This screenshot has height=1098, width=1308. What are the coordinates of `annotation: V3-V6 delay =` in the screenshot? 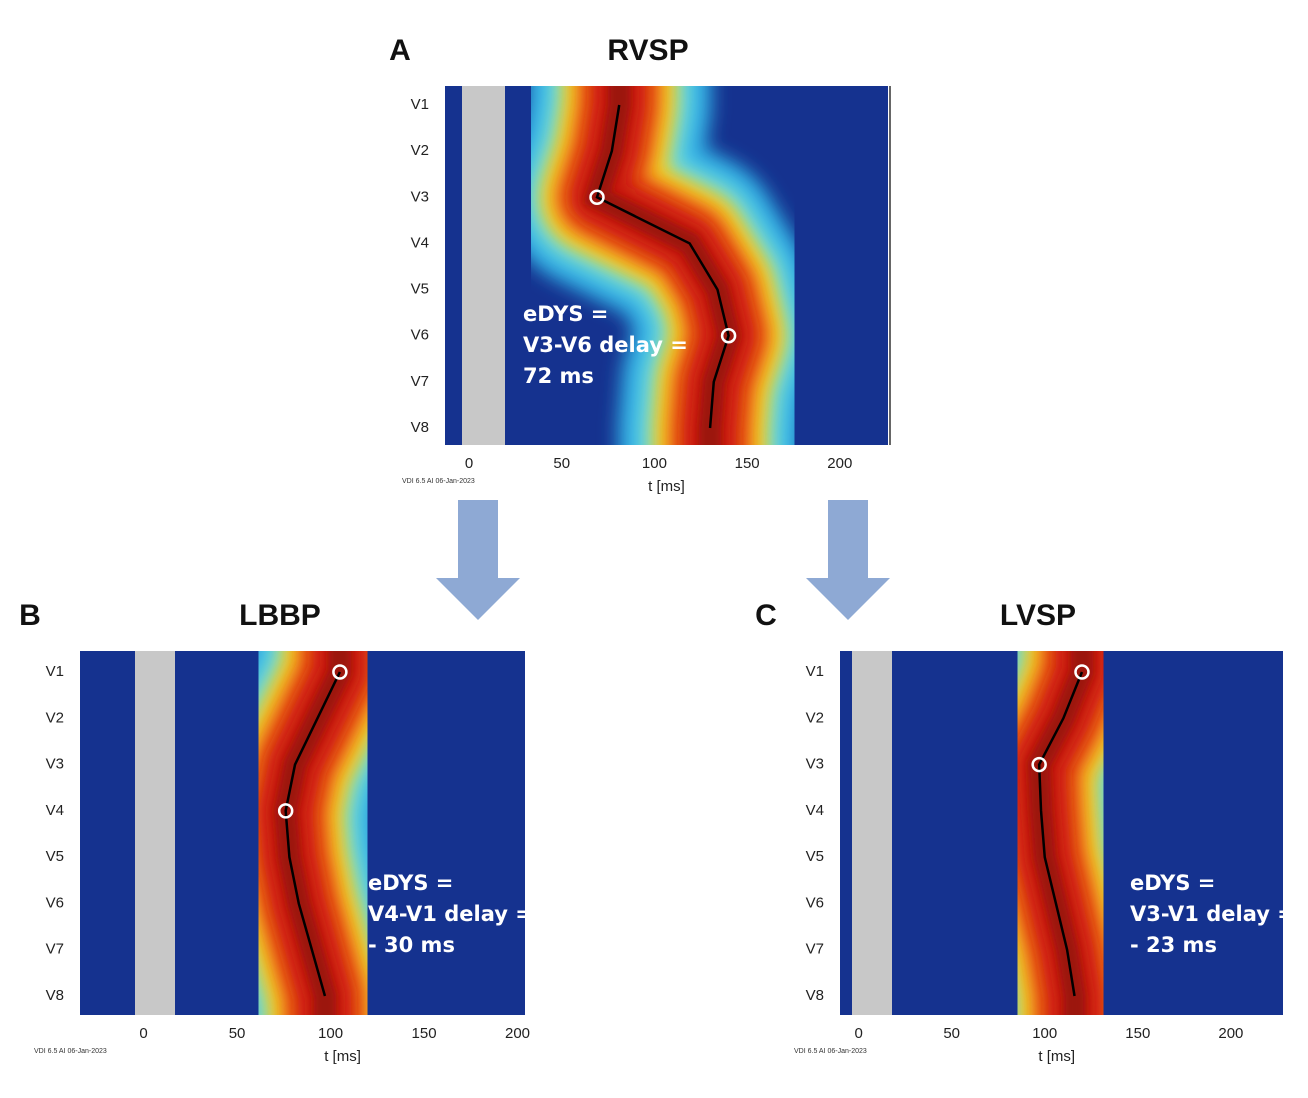 It's located at (605, 345).